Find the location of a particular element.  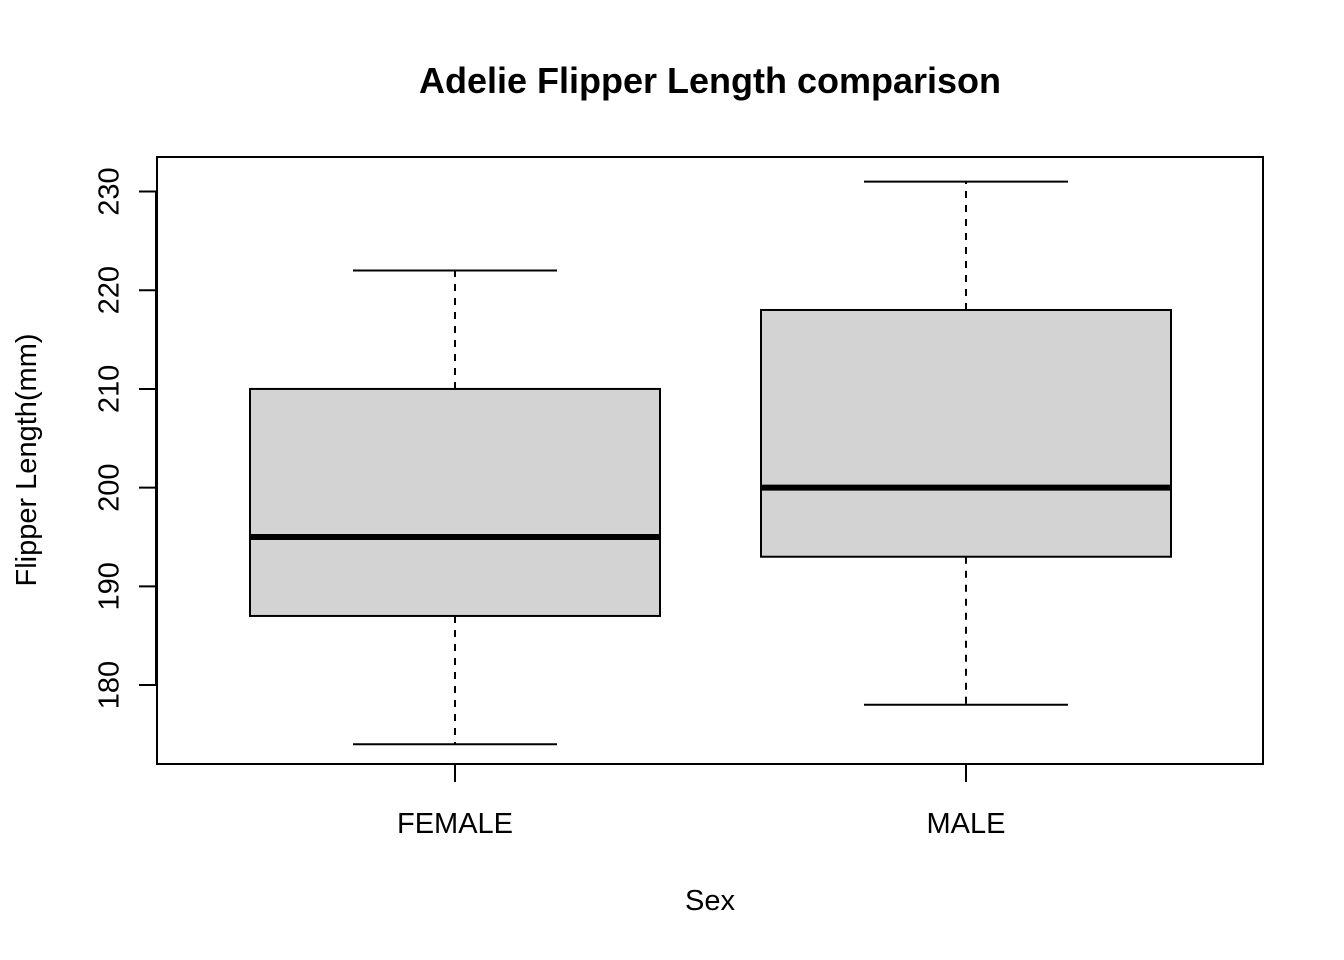

y-tick-label: 190 is located at coordinates (110, 586).